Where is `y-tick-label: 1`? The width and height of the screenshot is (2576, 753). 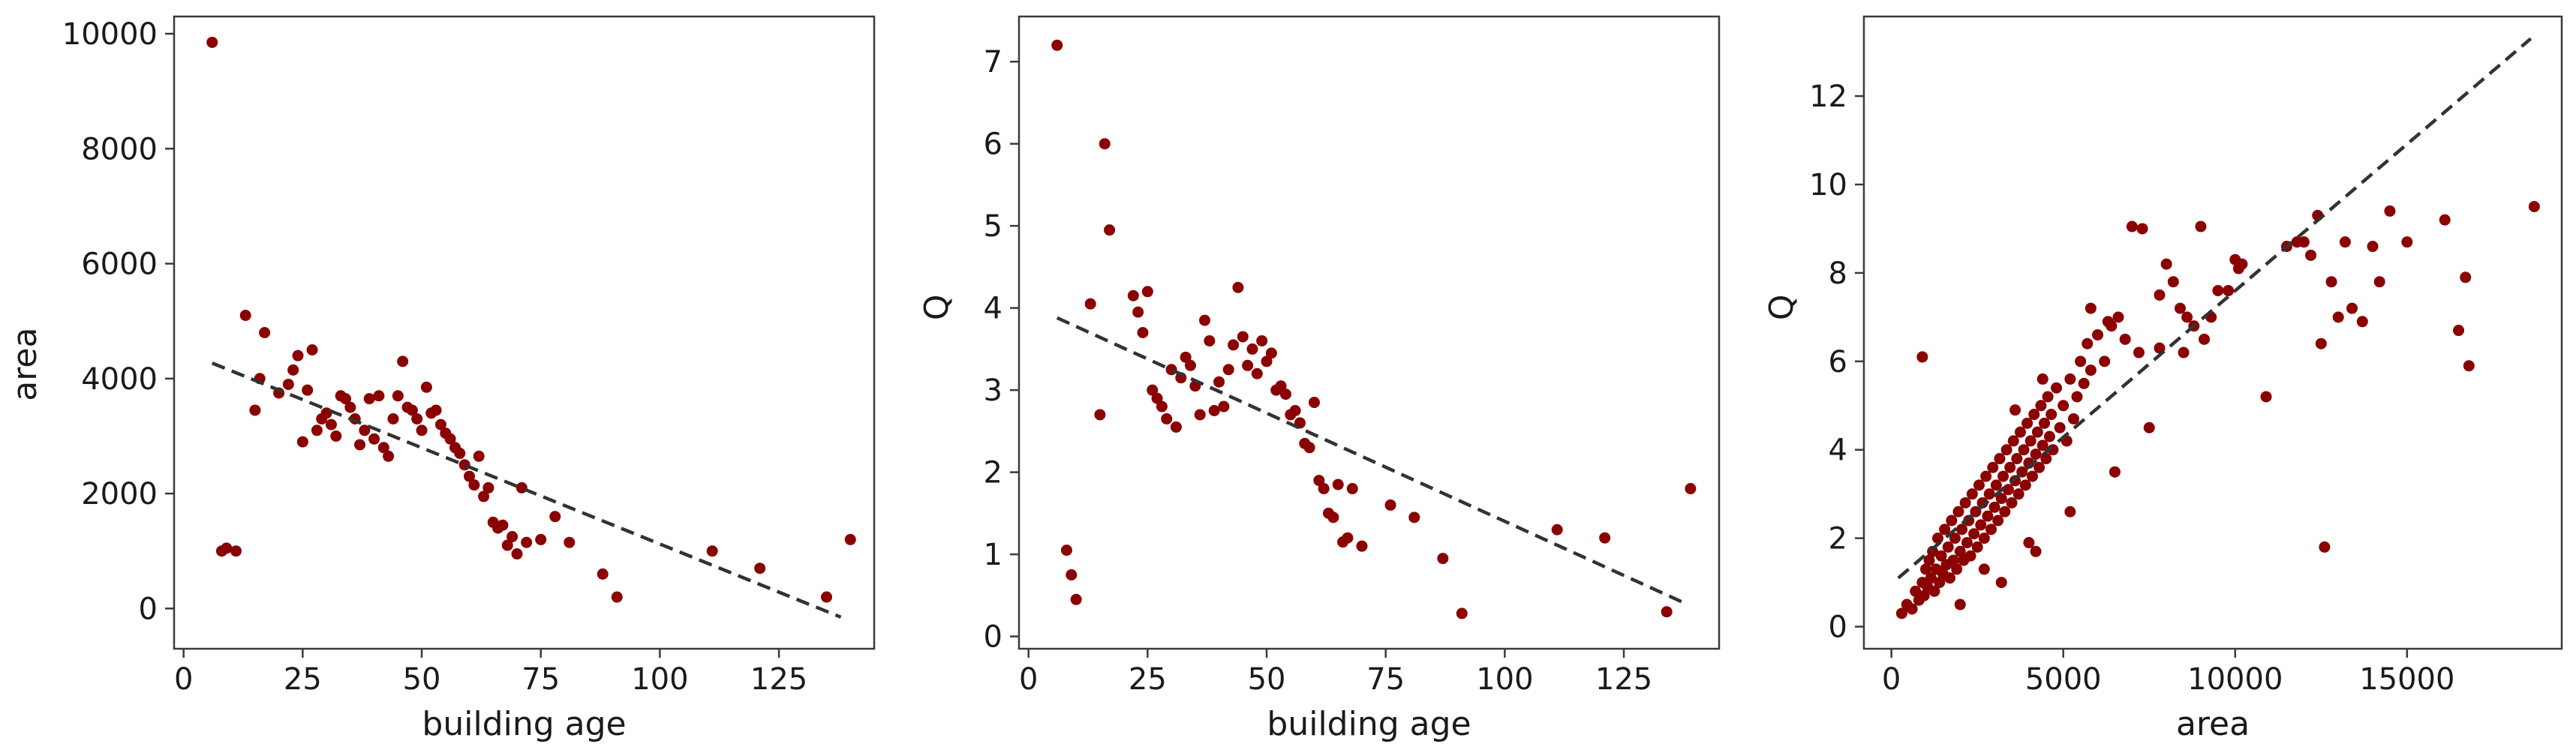
y-tick-label: 1 is located at coordinates (993, 555).